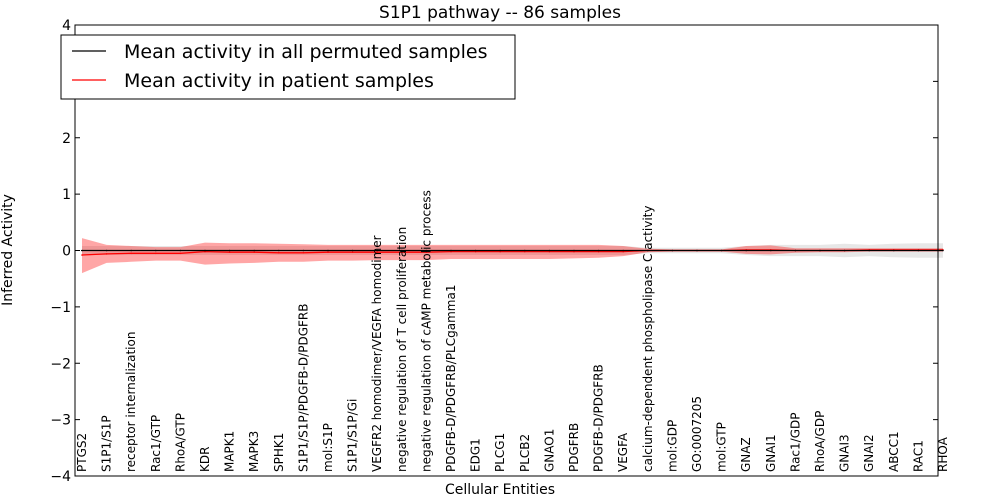  Describe the element at coordinates (820, 441) in the screenshot. I see `x-tick-label: RhoA/GDP` at that location.